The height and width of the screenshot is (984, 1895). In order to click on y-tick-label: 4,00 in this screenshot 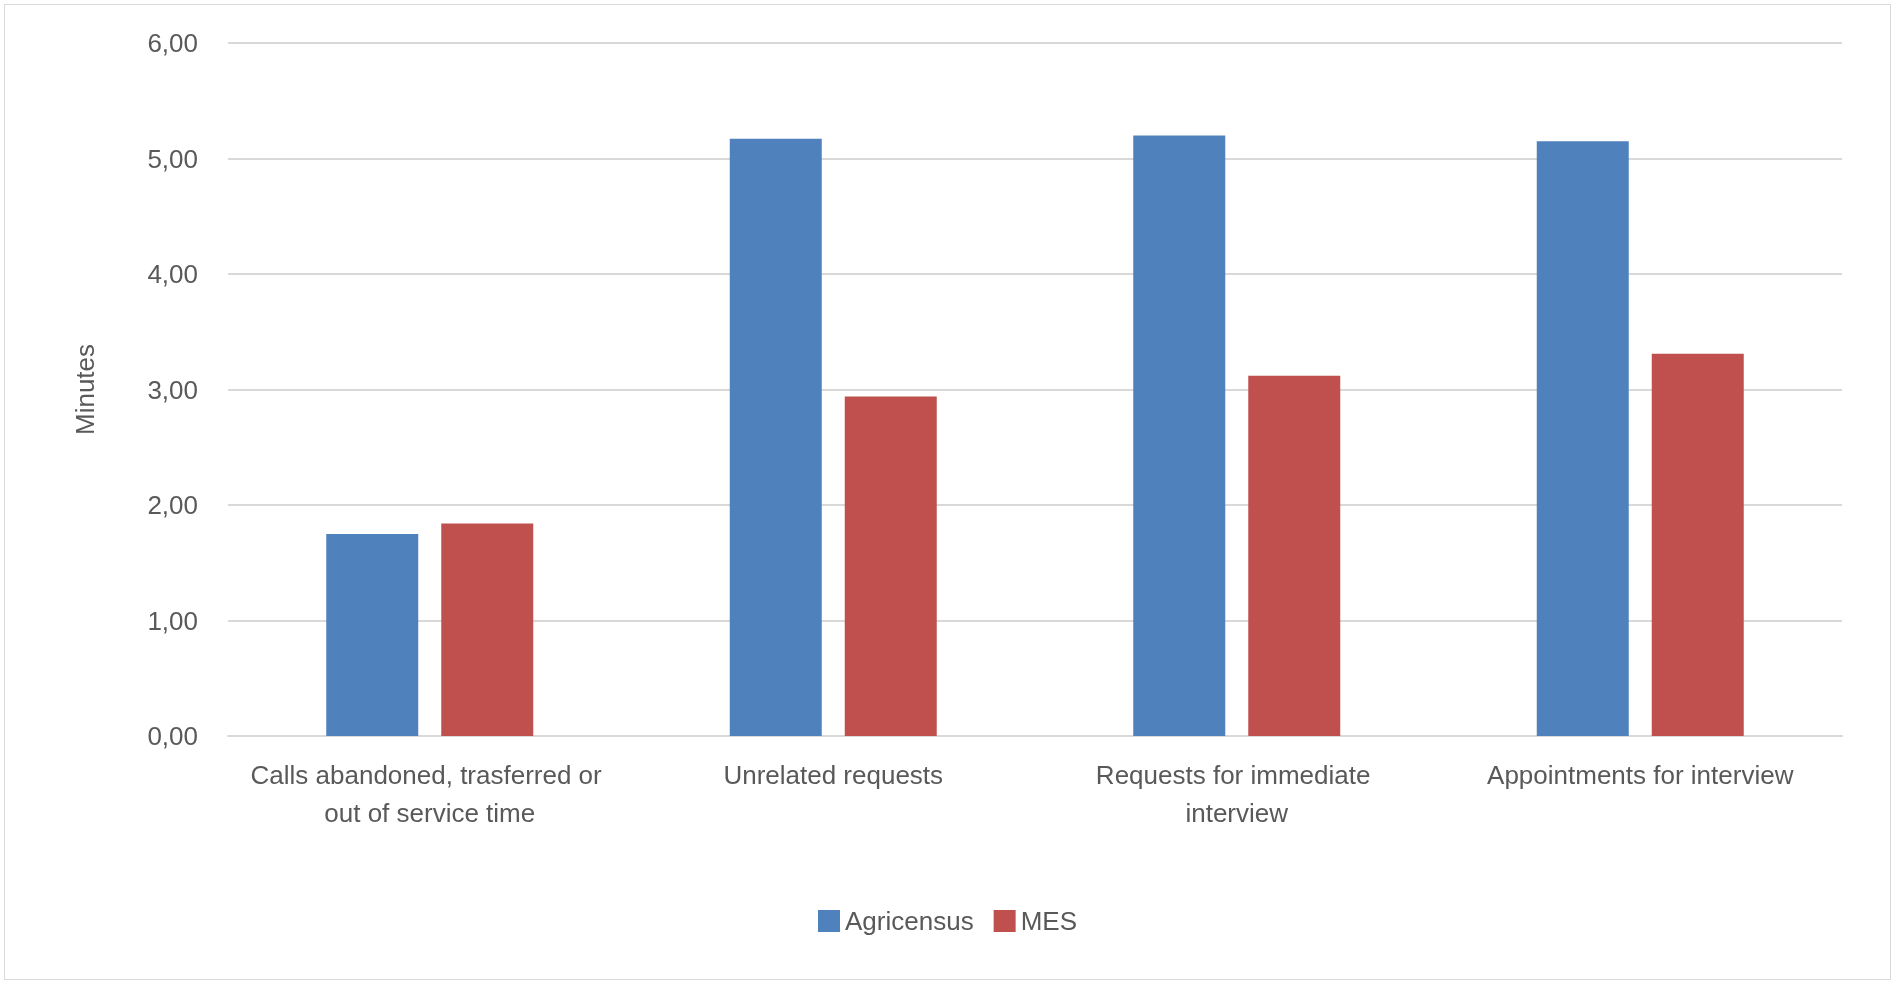, I will do `click(172, 274)`.